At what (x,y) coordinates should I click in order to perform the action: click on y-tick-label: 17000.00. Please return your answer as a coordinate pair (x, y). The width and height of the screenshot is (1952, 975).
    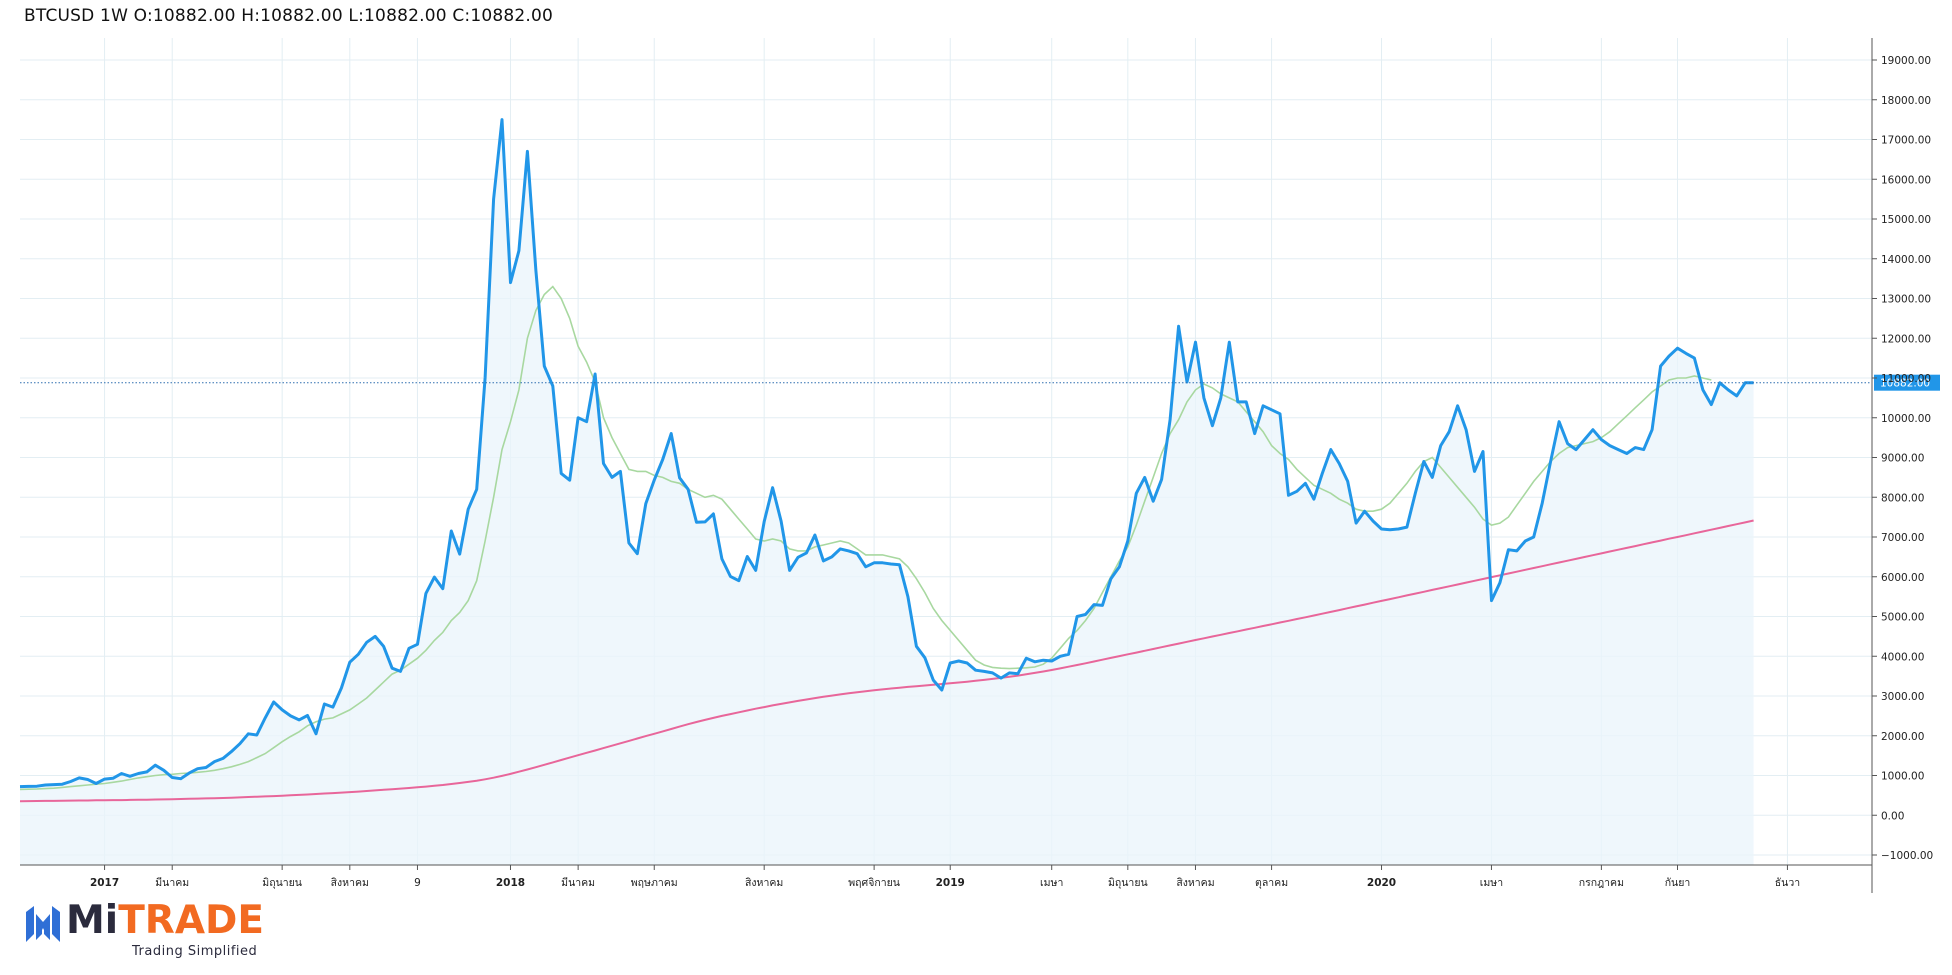
    Looking at the image, I should click on (1906, 141).